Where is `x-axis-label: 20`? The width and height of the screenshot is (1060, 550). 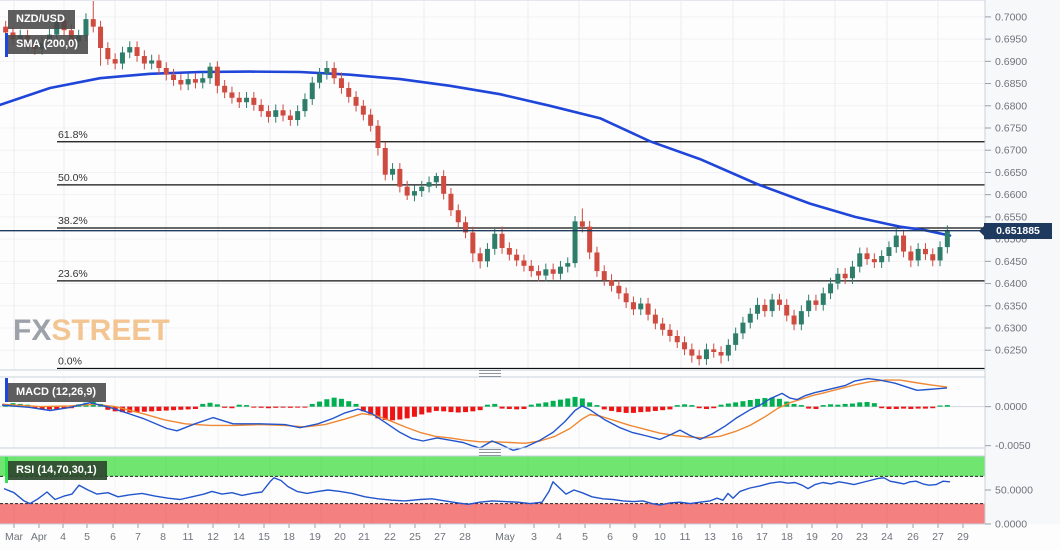 x-axis-label: 20 is located at coordinates (340, 537).